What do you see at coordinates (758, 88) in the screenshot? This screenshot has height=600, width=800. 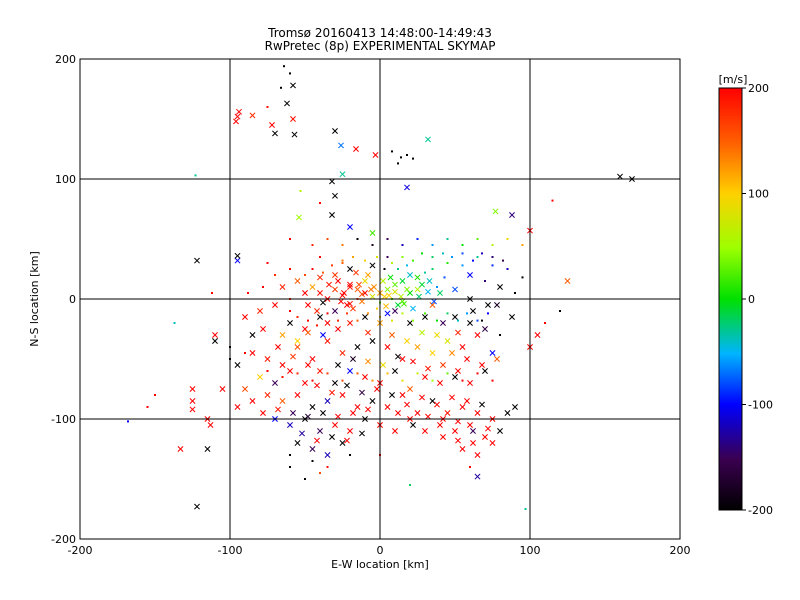 I see `colorbar-tick-label: 200` at bounding box center [758, 88].